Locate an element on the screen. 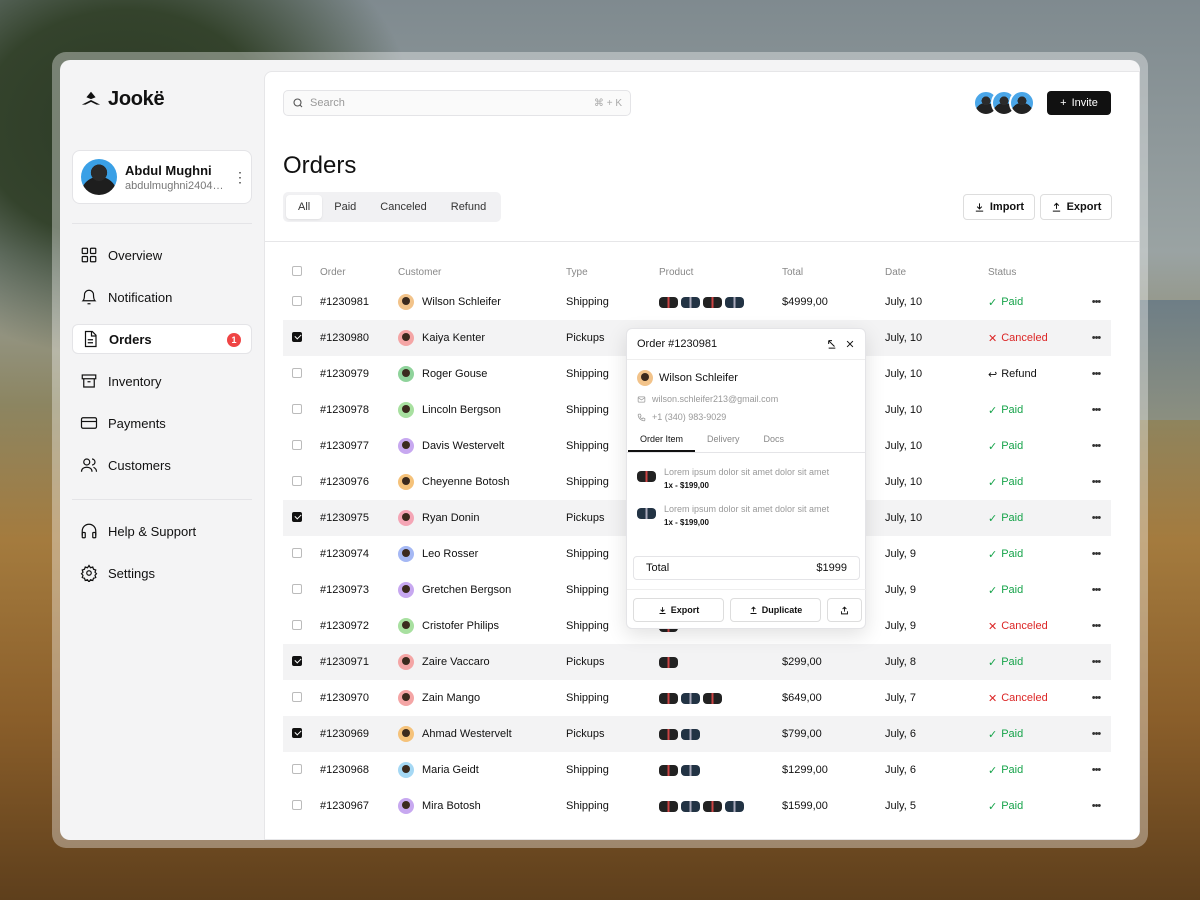 The width and height of the screenshot is (1200, 900). tab-all: All is located at coordinates (304, 207).